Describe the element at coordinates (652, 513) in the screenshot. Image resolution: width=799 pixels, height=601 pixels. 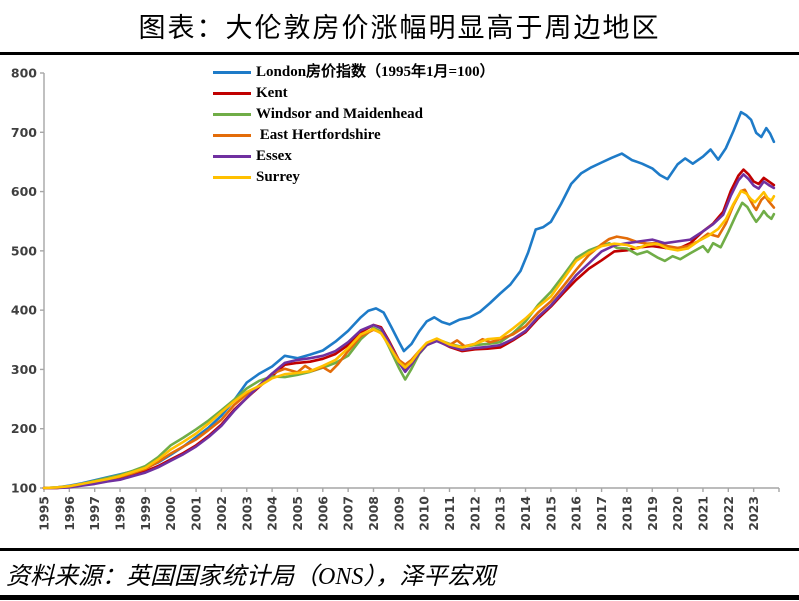
I see `x-tick-label: 2019` at that location.